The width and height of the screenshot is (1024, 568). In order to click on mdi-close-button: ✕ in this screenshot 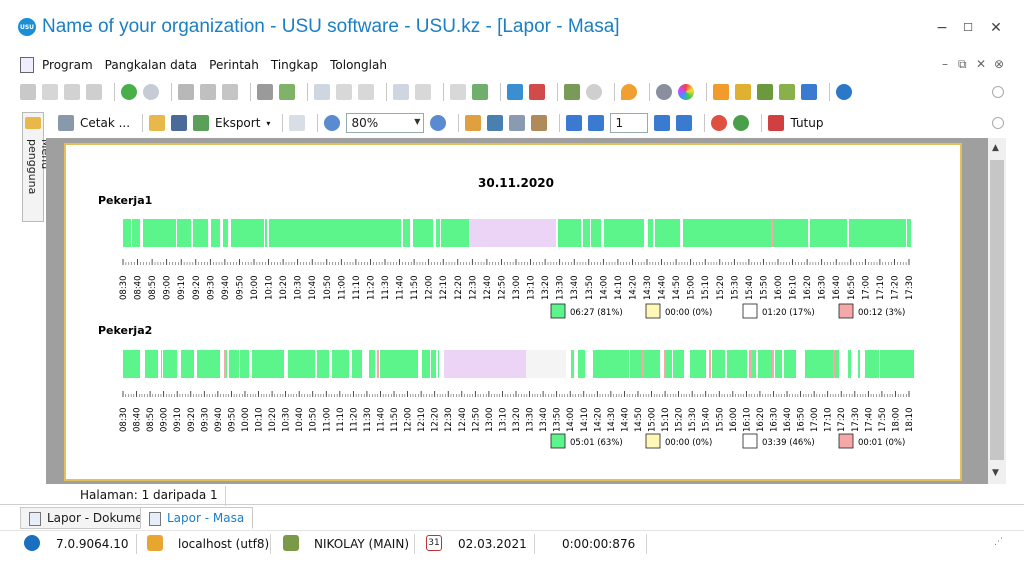, I will do `click(981, 64)`.